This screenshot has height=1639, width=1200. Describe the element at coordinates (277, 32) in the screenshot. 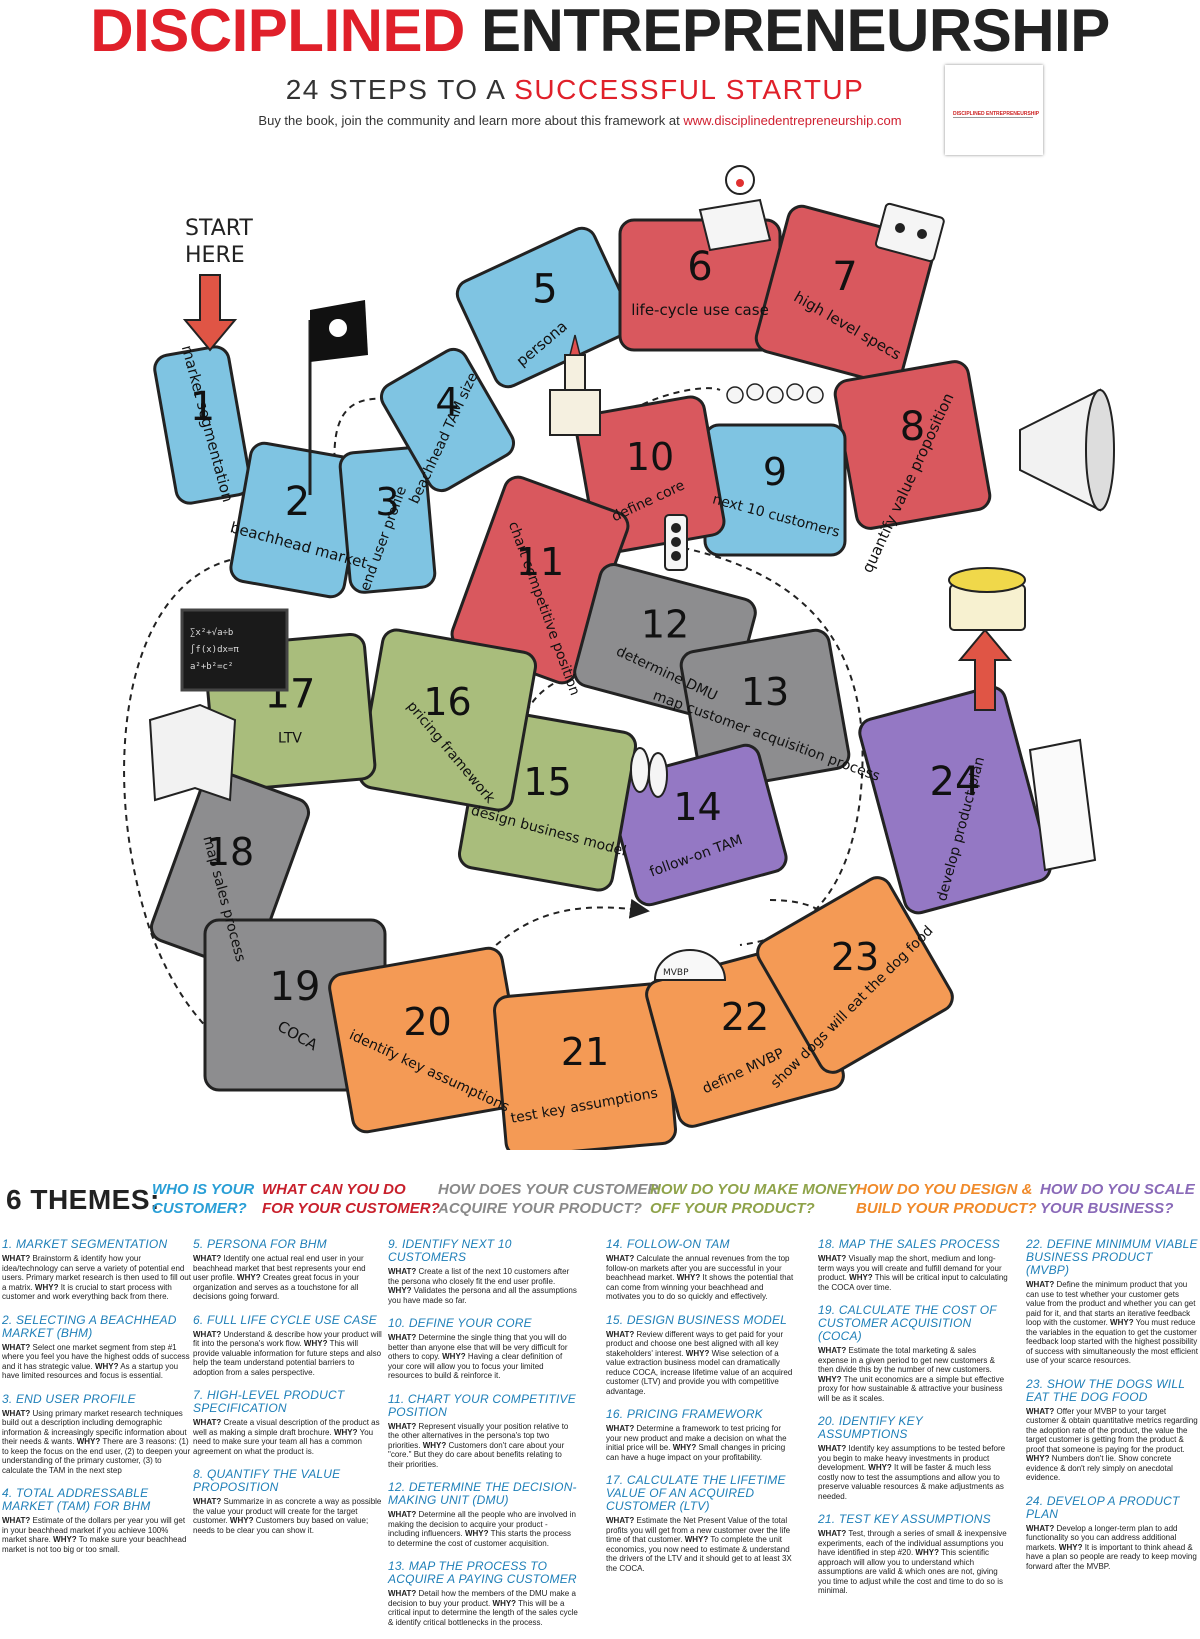

I see `title-red-part: DISCIPLINED` at that location.